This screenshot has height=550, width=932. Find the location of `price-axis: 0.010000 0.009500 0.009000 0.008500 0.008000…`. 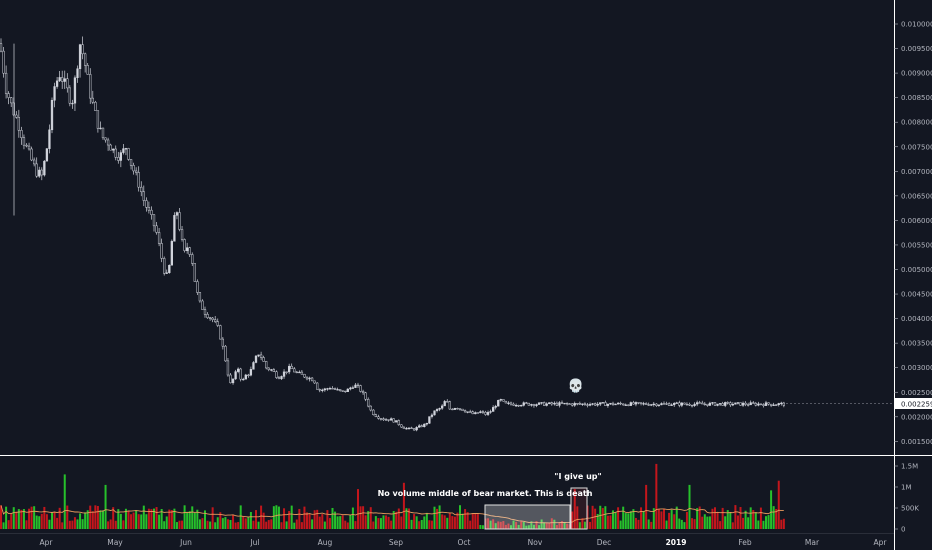

price-axis: 0.010000 0.009500 0.009000 0.008500 0.008000… is located at coordinates (913, 233).